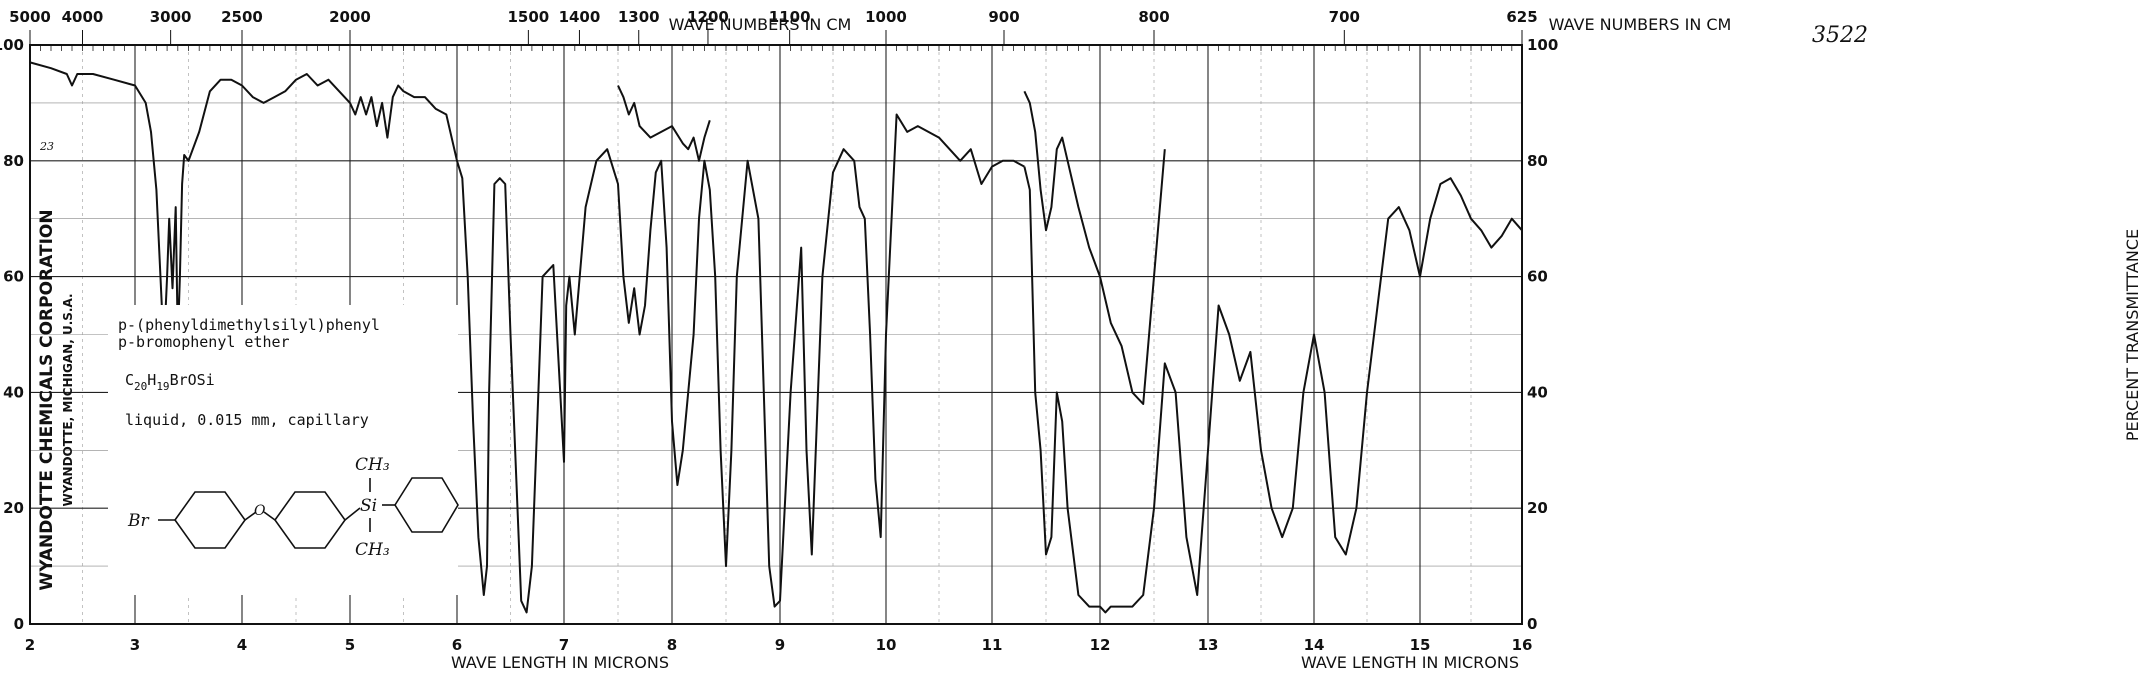 This screenshot has height=678, width=2148. What do you see at coordinates (639, 17) in the screenshot?
I see `wavenumber-tick-label: 1300` at bounding box center [639, 17].